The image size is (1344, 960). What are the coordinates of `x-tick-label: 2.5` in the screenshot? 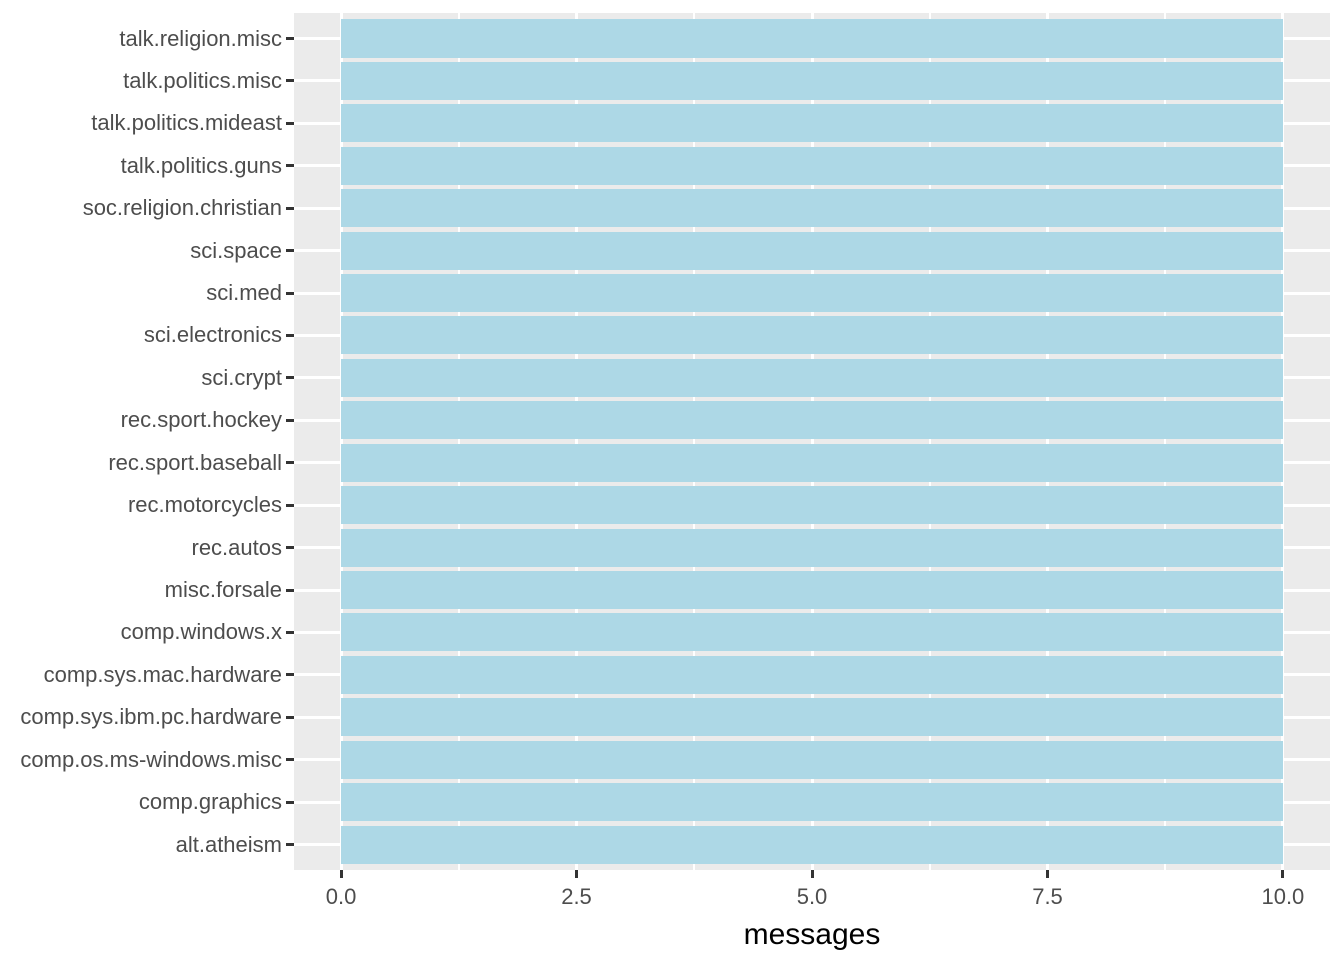 It's located at (576, 896).